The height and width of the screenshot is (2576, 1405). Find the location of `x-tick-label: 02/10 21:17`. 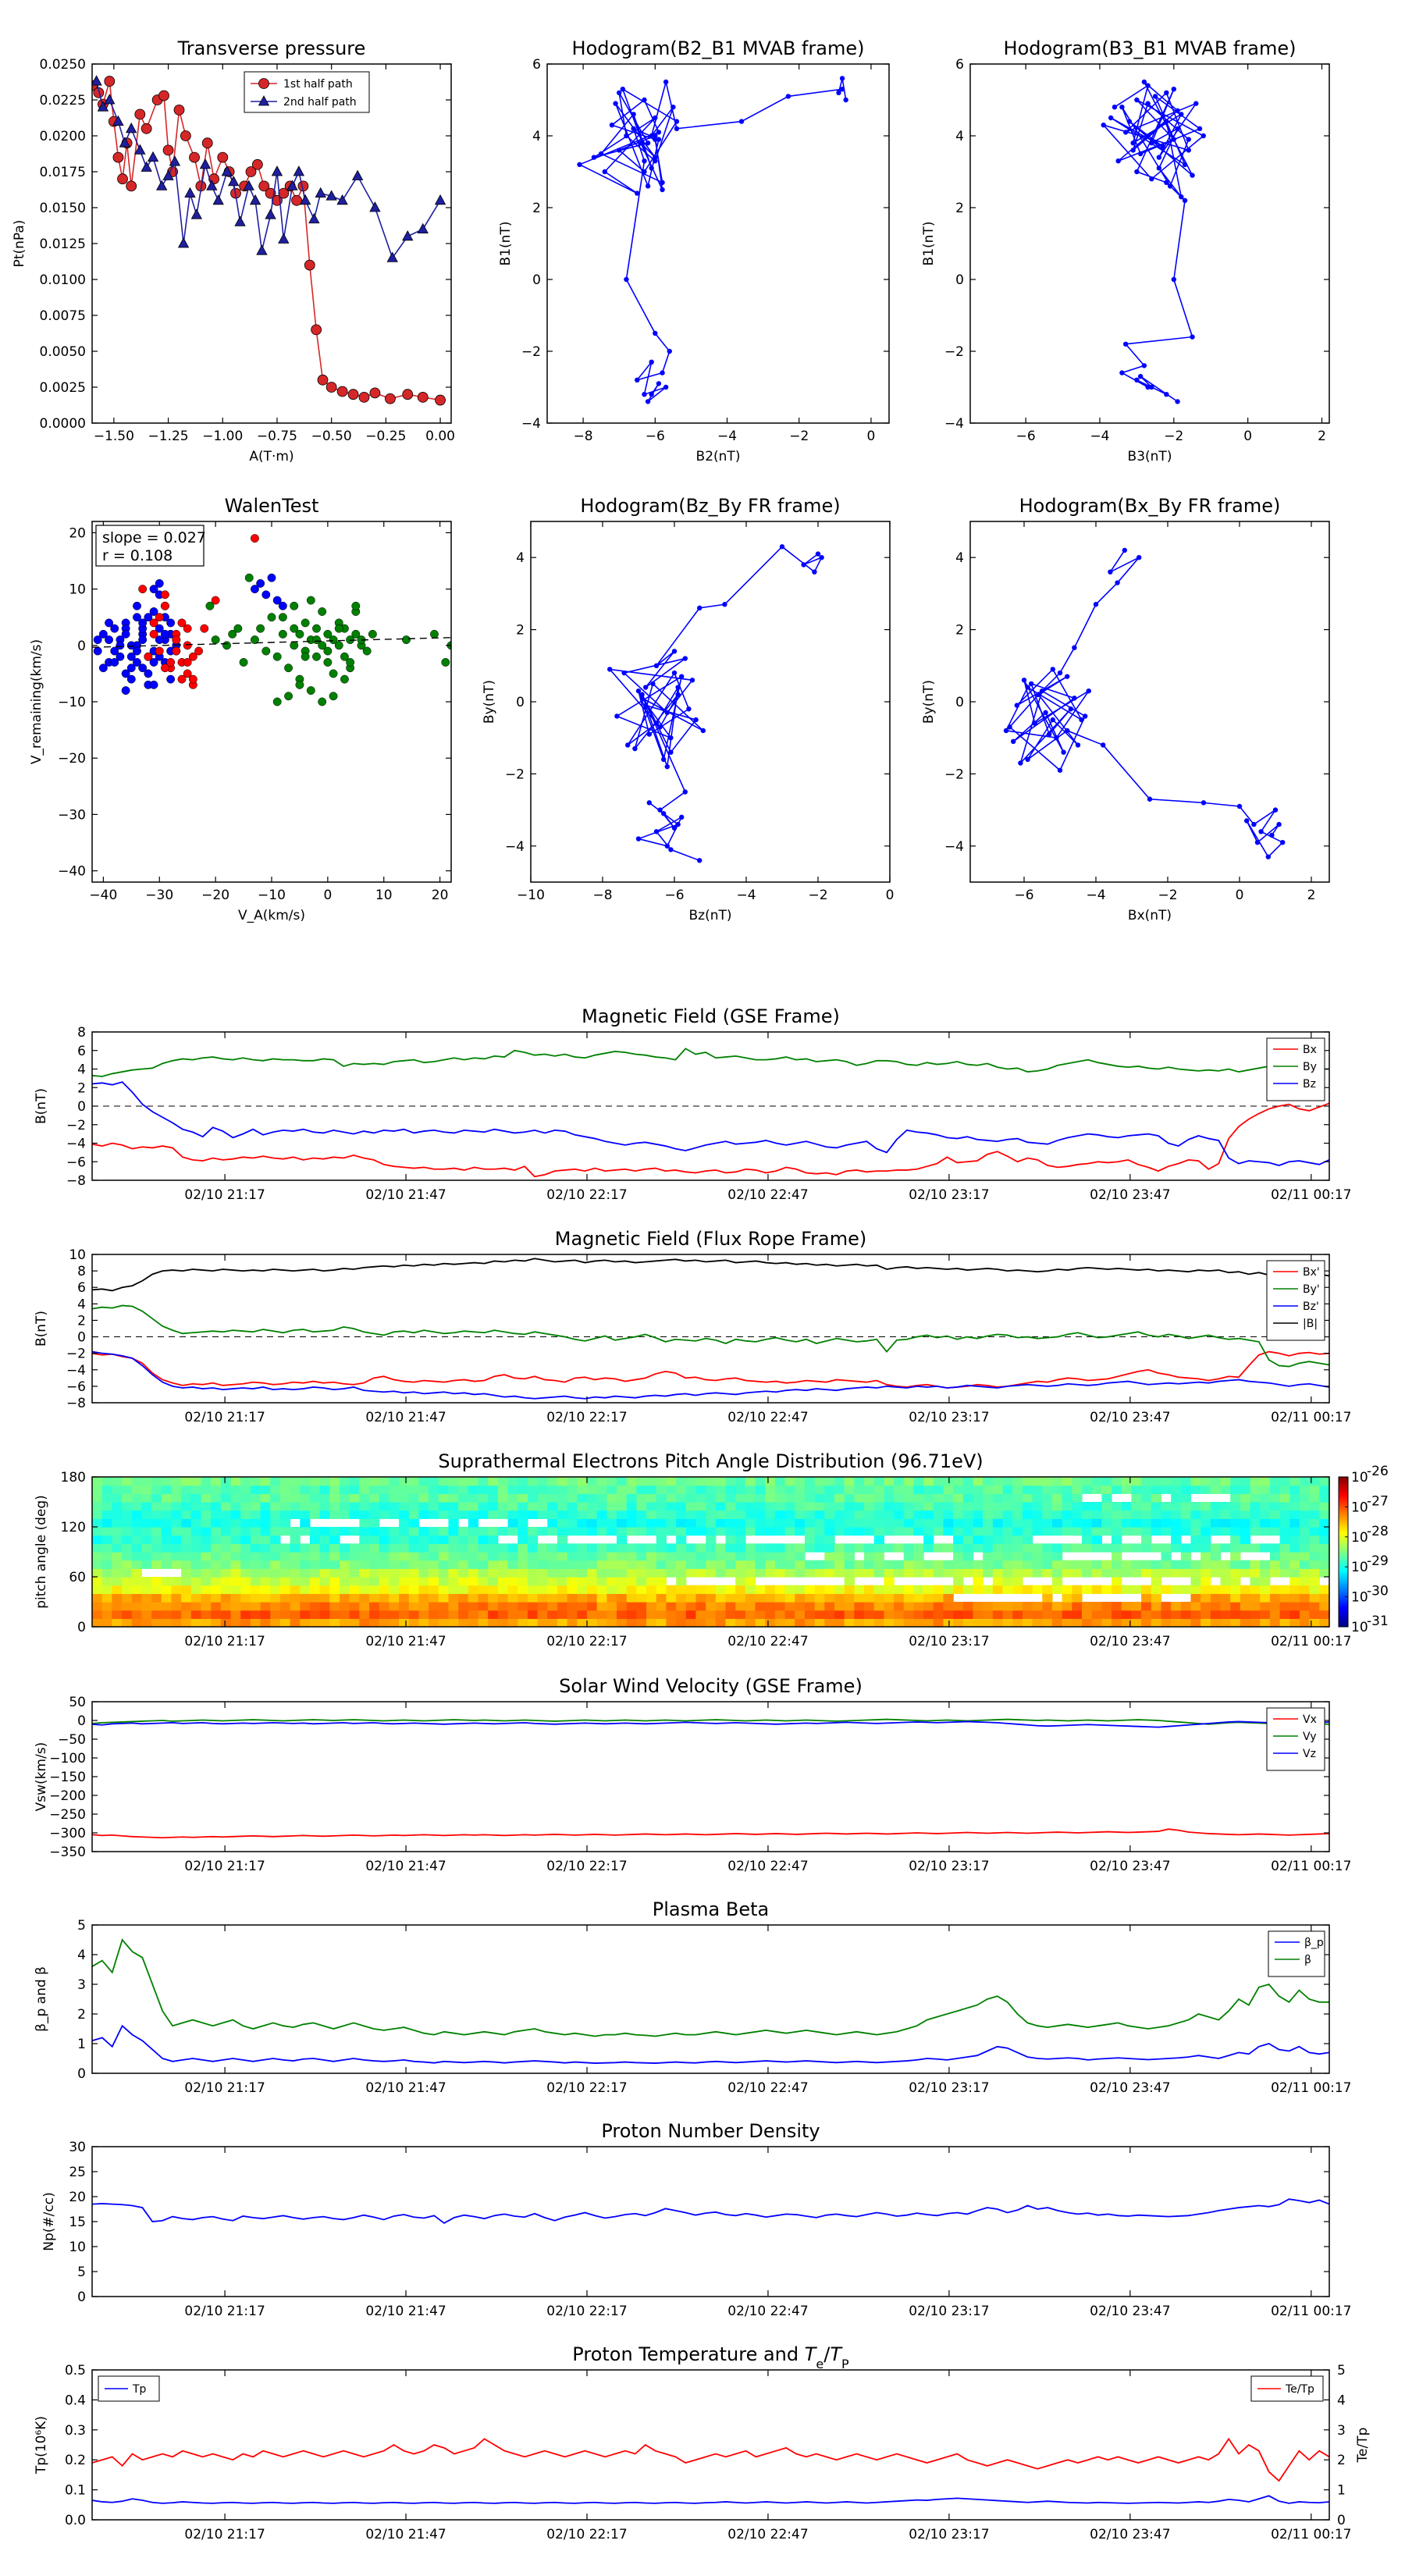

x-tick-label: 02/10 21:17 is located at coordinates (224, 1866).